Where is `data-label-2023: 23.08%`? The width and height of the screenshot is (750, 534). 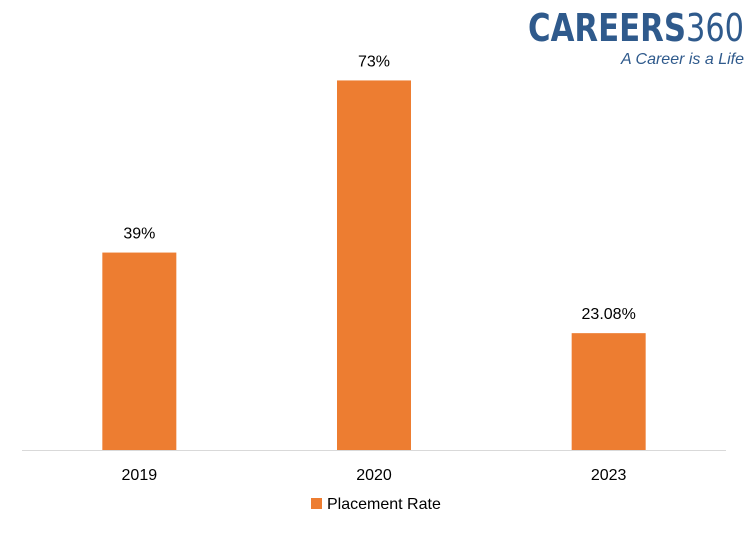
data-label-2023: 23.08% is located at coordinates (609, 314).